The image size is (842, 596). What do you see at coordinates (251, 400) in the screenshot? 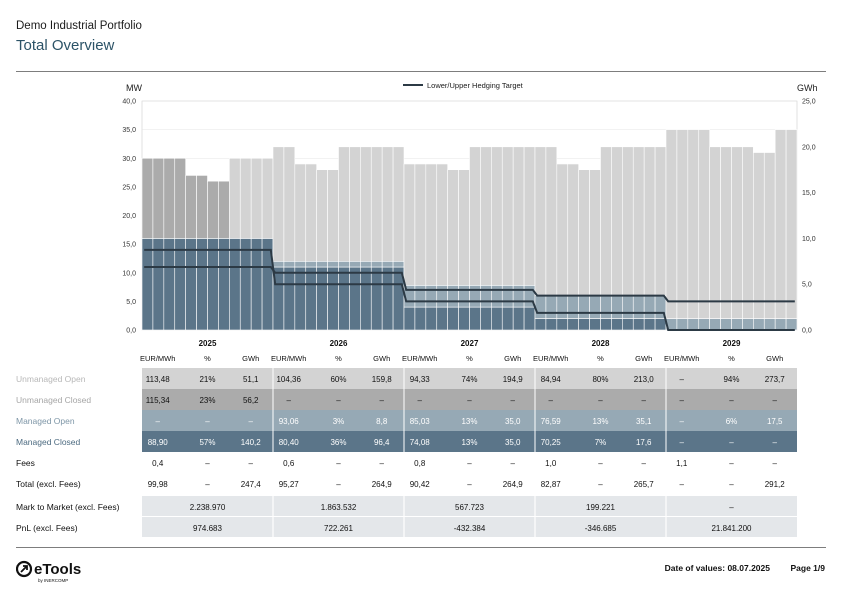
I see `table-cell: 56,2` at bounding box center [251, 400].